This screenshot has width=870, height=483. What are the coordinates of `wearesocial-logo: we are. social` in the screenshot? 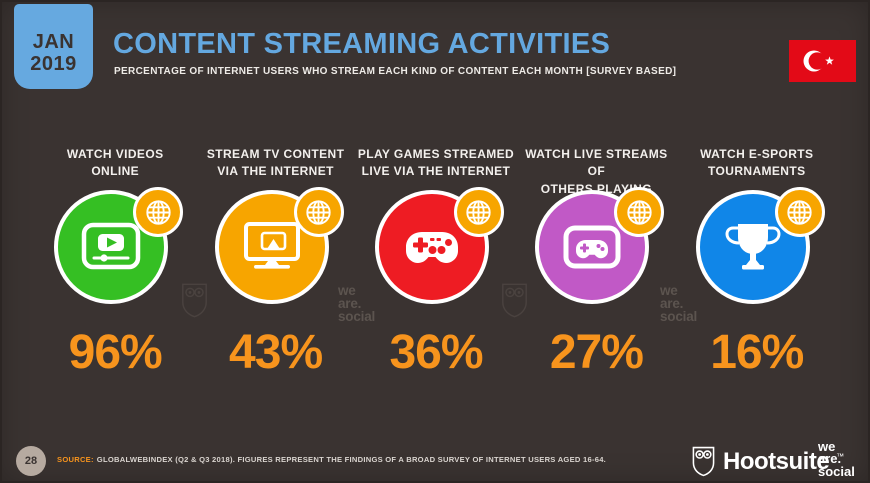 It's located at (836, 459).